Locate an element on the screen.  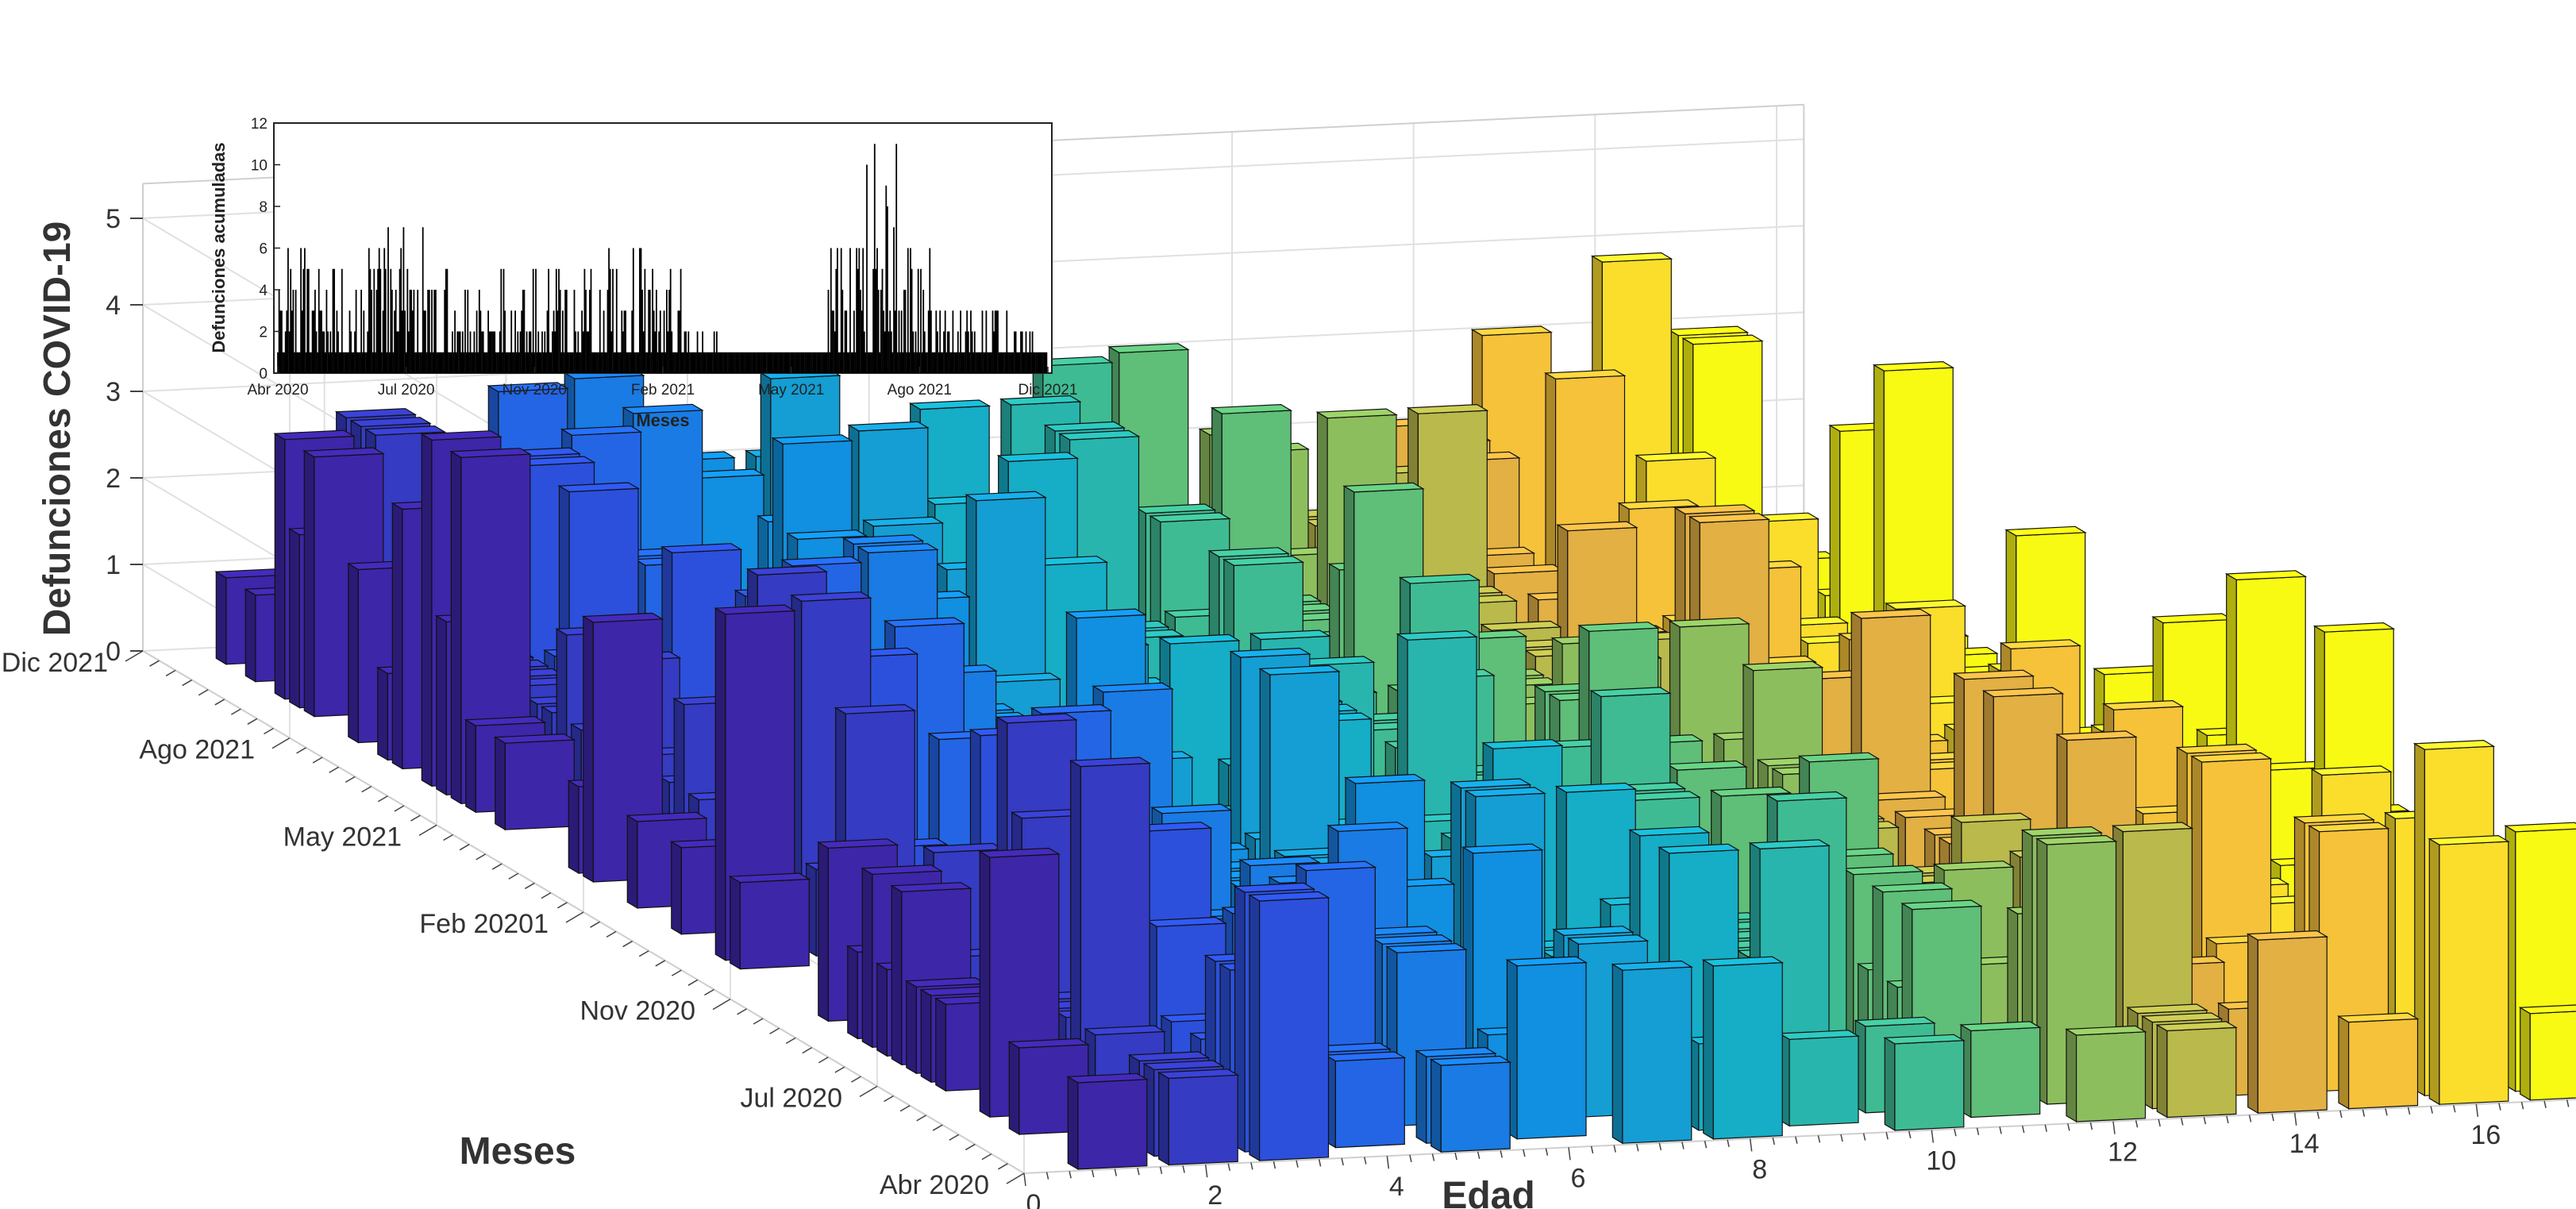
inset-y-tick-label: 2 is located at coordinates (263, 333).